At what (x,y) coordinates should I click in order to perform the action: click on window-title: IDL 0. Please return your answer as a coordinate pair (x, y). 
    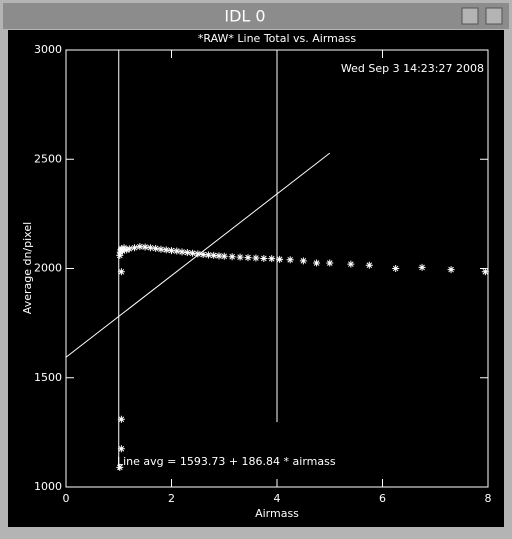
    Looking at the image, I should click on (244, 16).